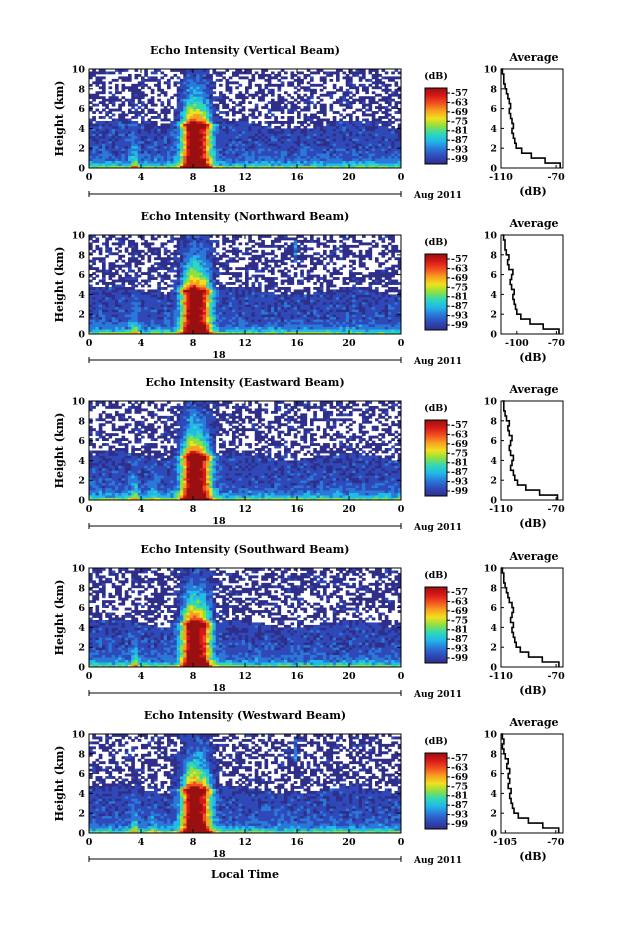  What do you see at coordinates (531, 118) in the screenshot?
I see `average-profile-line` at bounding box center [531, 118].